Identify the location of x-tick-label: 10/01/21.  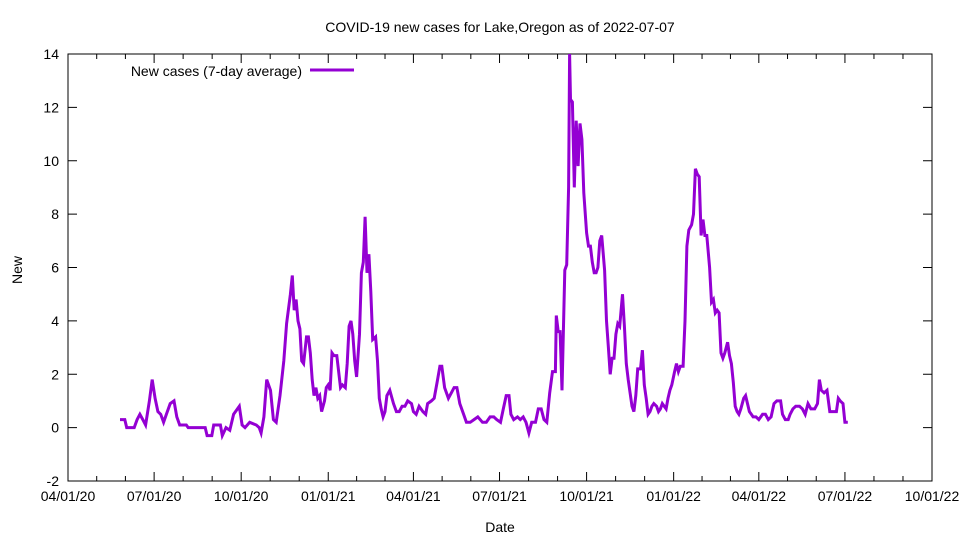
(586, 496).